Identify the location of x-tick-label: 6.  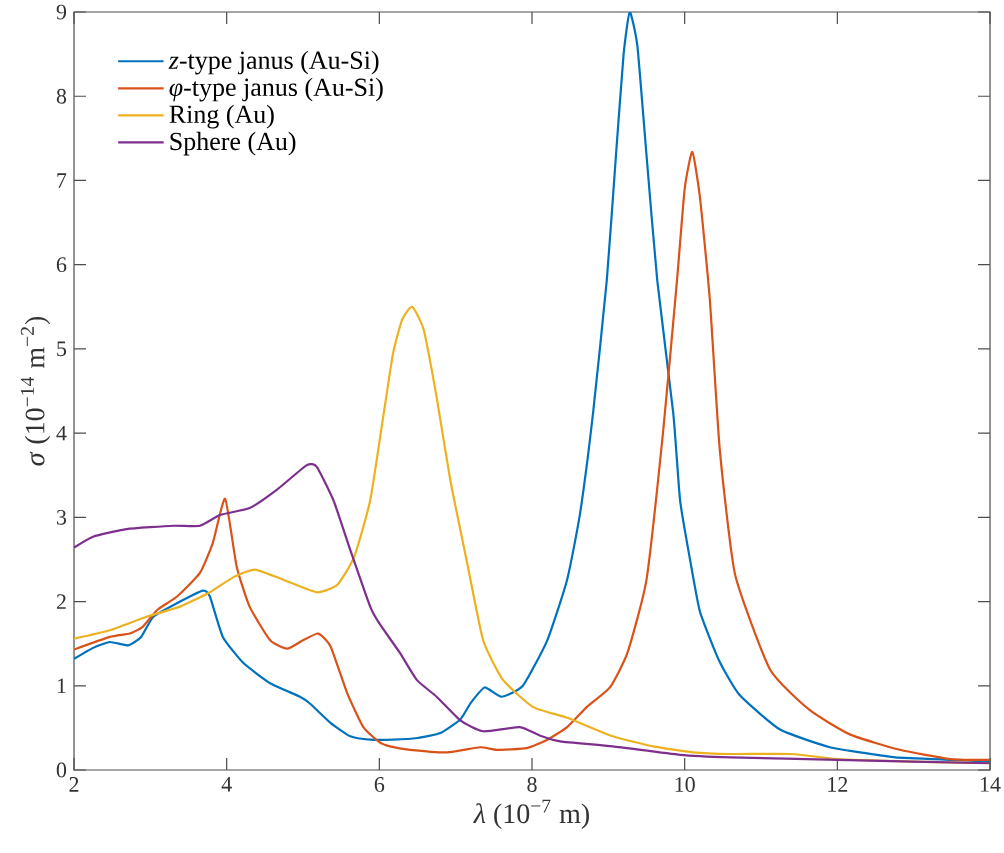
(379, 784).